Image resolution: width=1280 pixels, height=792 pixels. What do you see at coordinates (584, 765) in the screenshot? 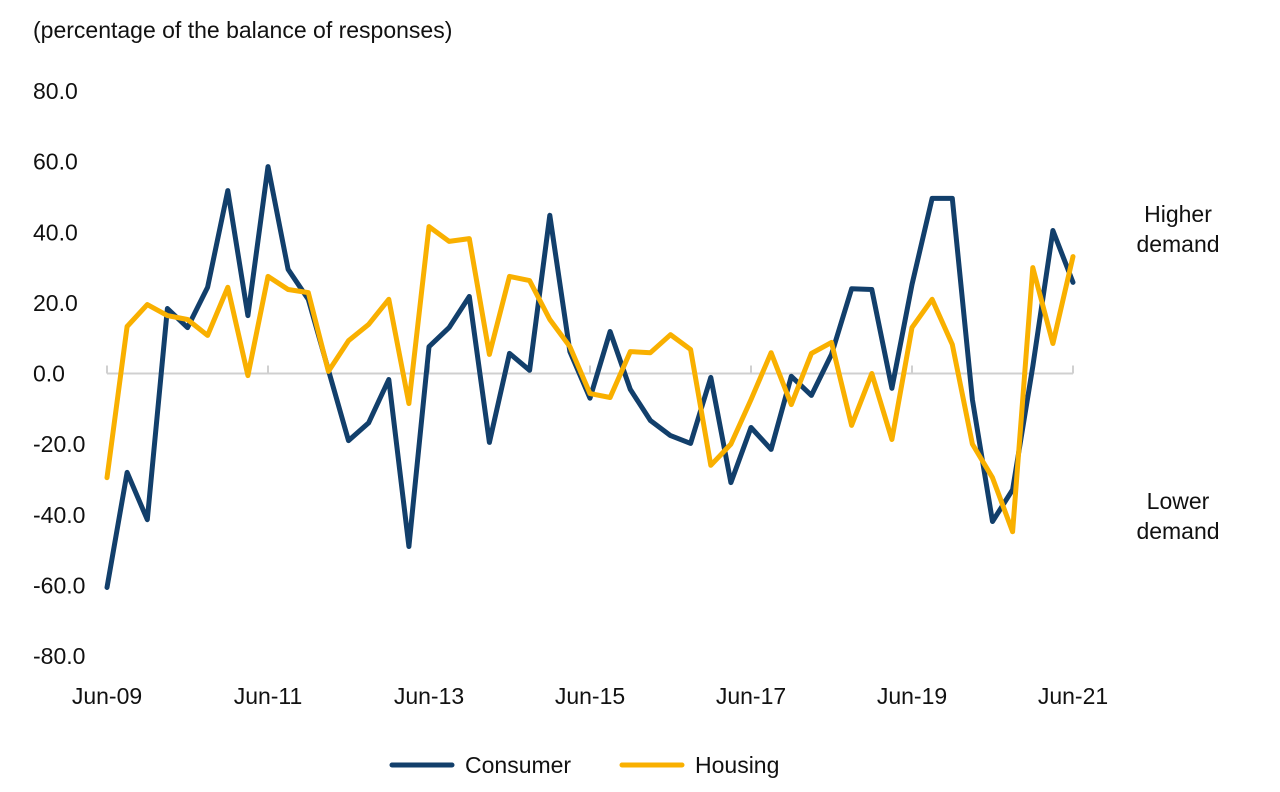
I see `legend: Consumer Housing` at bounding box center [584, 765].